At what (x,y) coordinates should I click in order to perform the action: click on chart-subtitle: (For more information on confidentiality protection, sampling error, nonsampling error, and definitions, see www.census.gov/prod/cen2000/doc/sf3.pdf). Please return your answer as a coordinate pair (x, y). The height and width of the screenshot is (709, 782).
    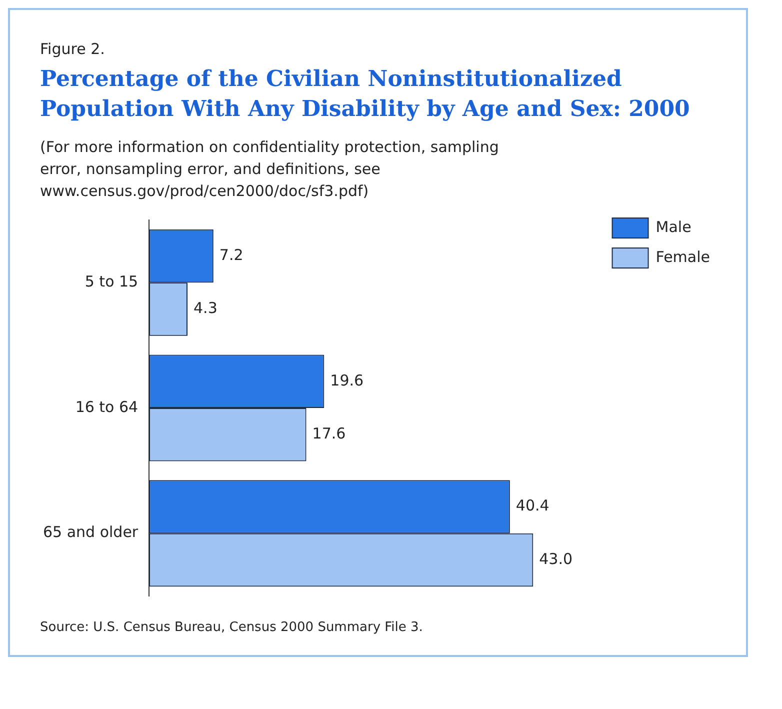
    Looking at the image, I should click on (270, 169).